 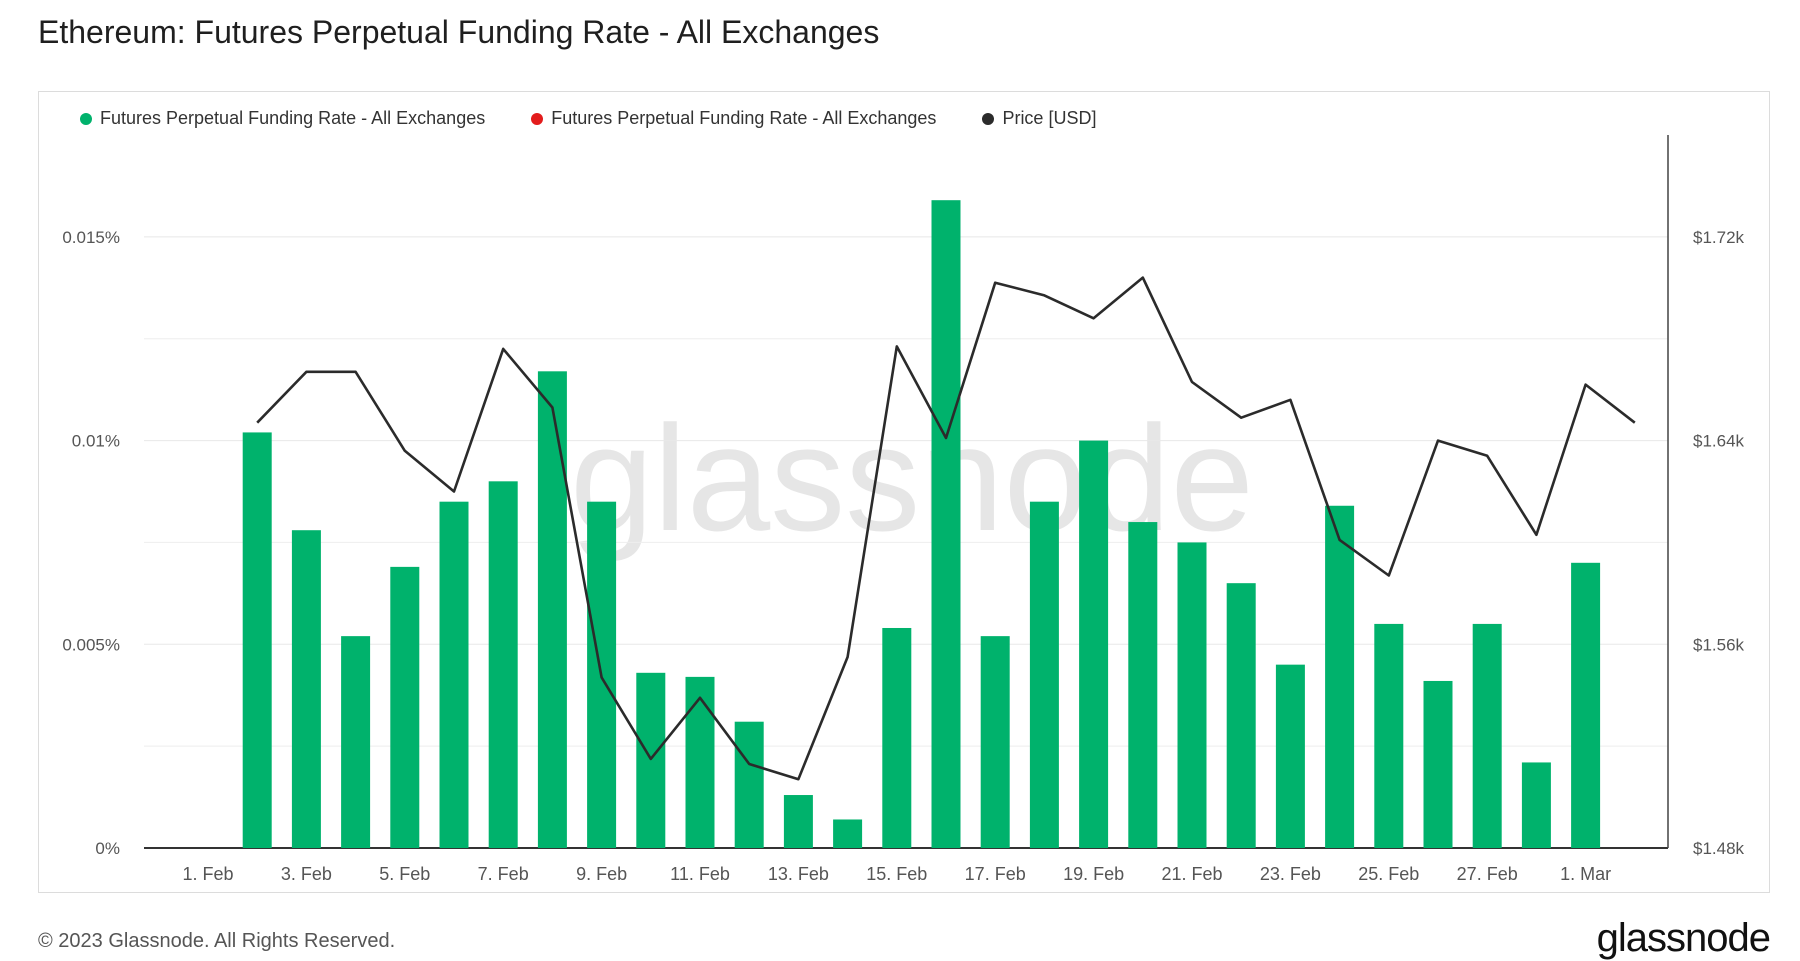 I want to click on x-tick-label: 9. Feb, so click(x=601, y=874).